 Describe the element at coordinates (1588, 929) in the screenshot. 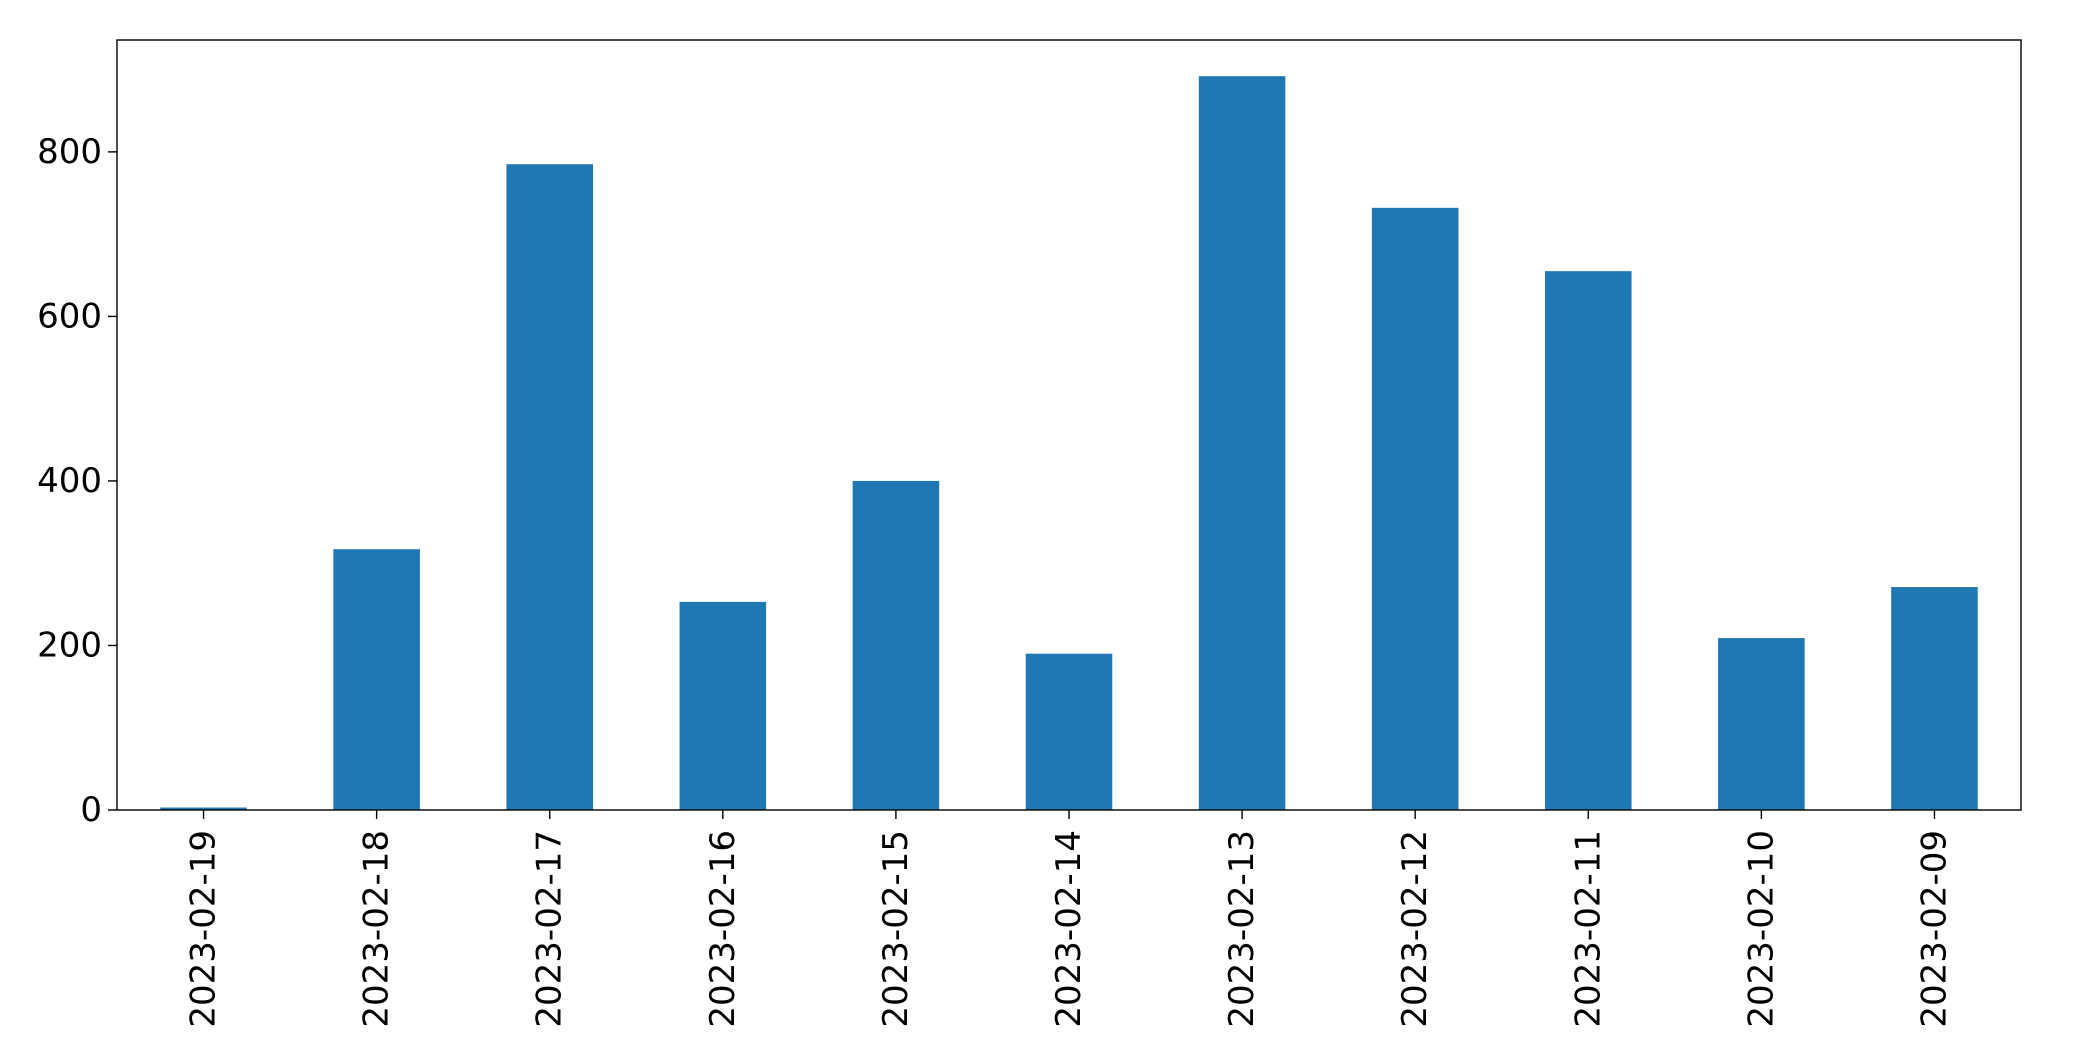

I see `x-tick-label: 2023-02-11` at that location.